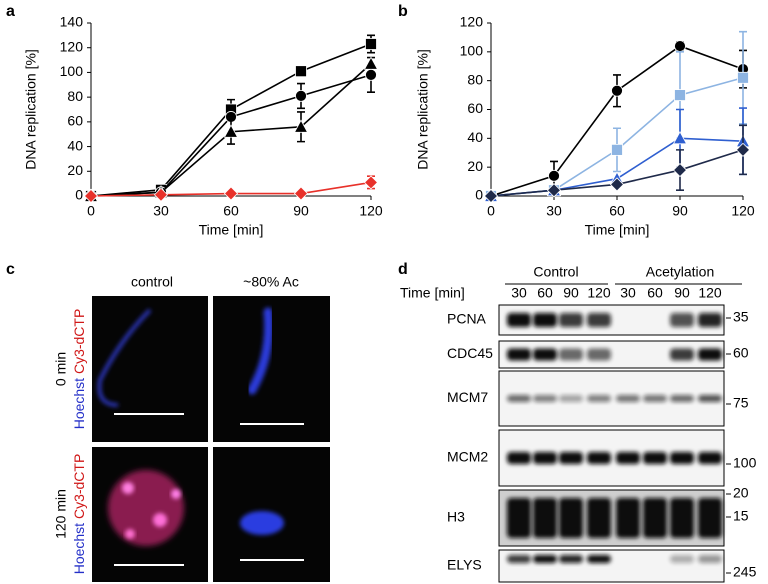 This screenshot has height=584, width=768. What do you see at coordinates (456, 517) in the screenshot?
I see `protein-label: H3` at bounding box center [456, 517].